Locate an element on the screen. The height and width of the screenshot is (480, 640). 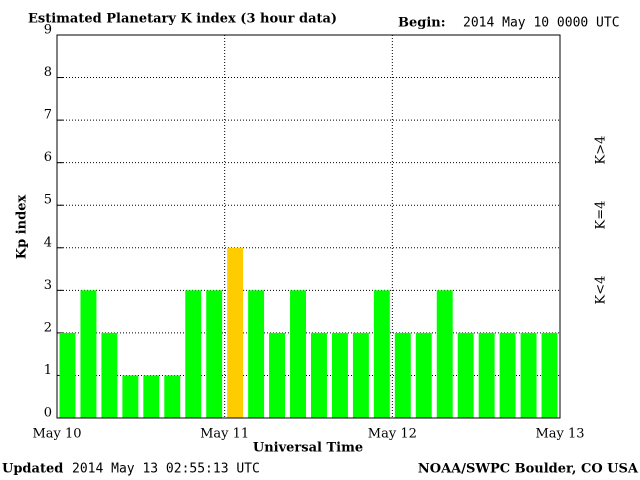
legend-entry: K>4 is located at coordinates (601, 150).